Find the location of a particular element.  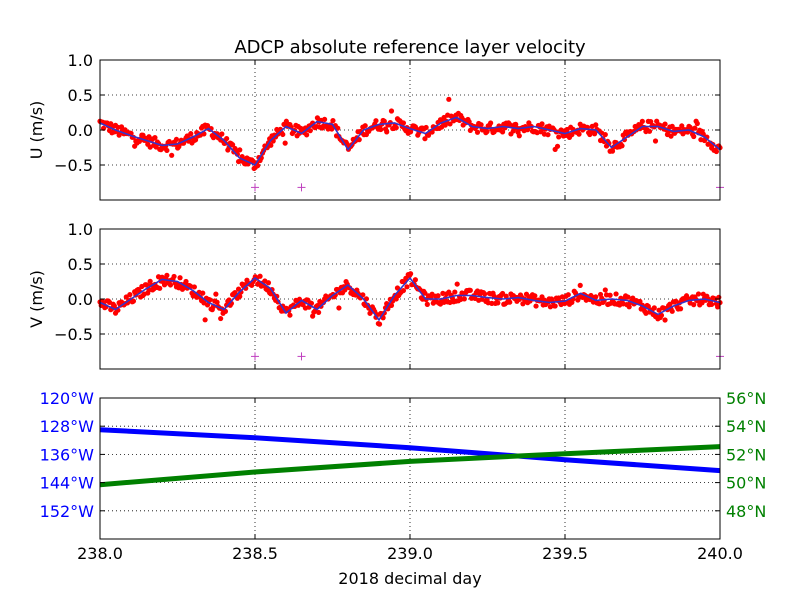

v-flagged-markers is located at coordinates (487, 356).